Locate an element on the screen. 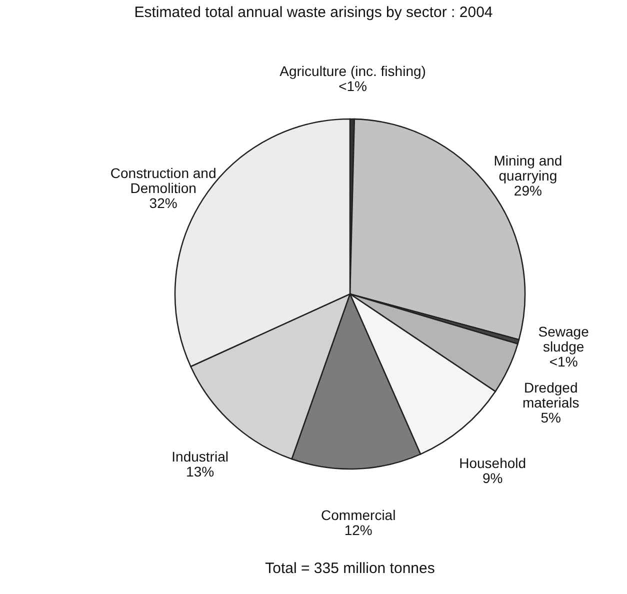 The height and width of the screenshot is (594, 627). data-label: 32% is located at coordinates (163, 202).